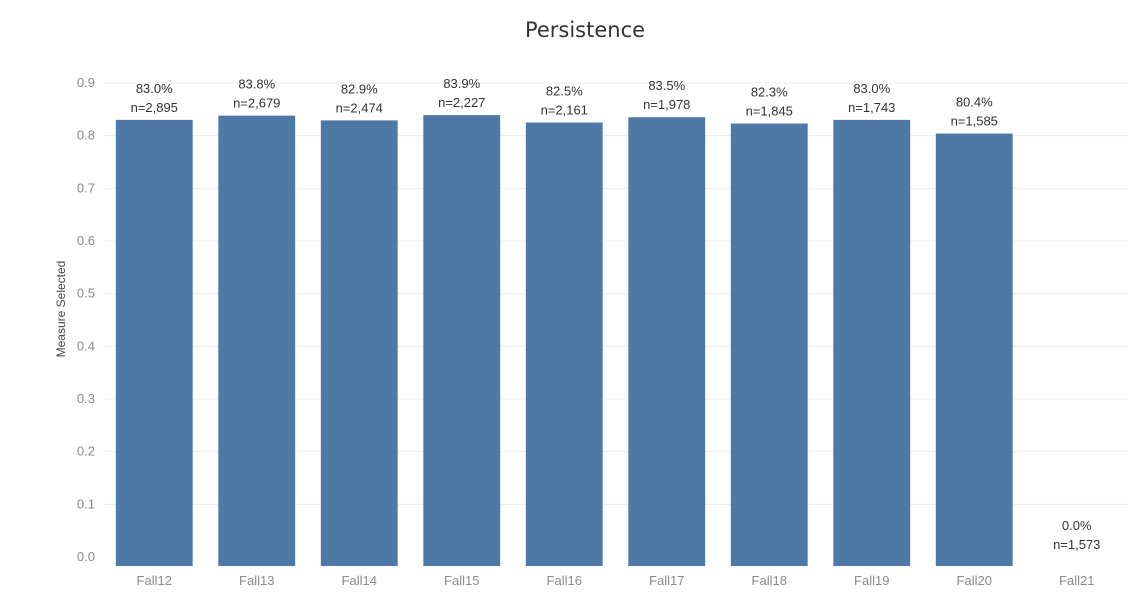 Image resolution: width=1145 pixels, height=596 pixels. I want to click on bar-n-label: n=2,895, so click(154, 107).